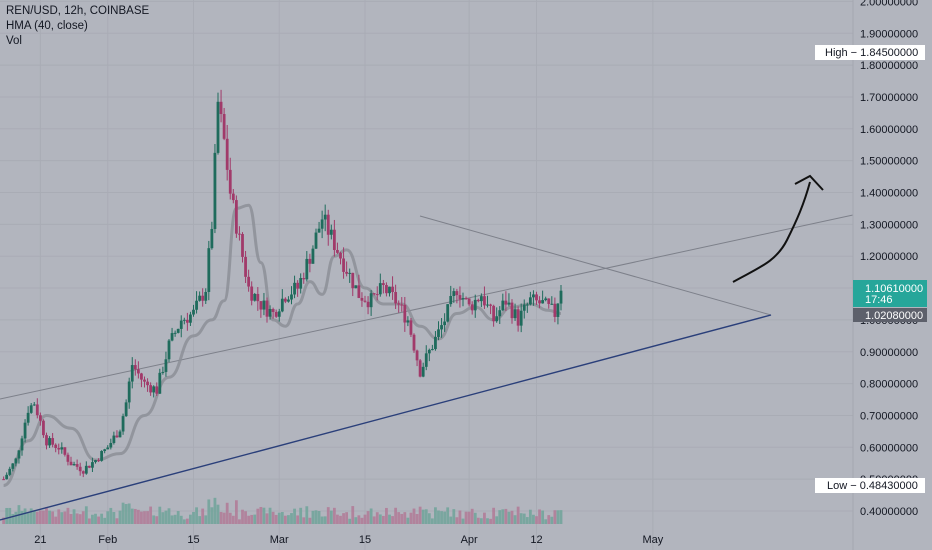 This screenshot has width=932, height=550. Describe the element at coordinates (809, 182) in the screenshot. I see `arrow-head` at that location.